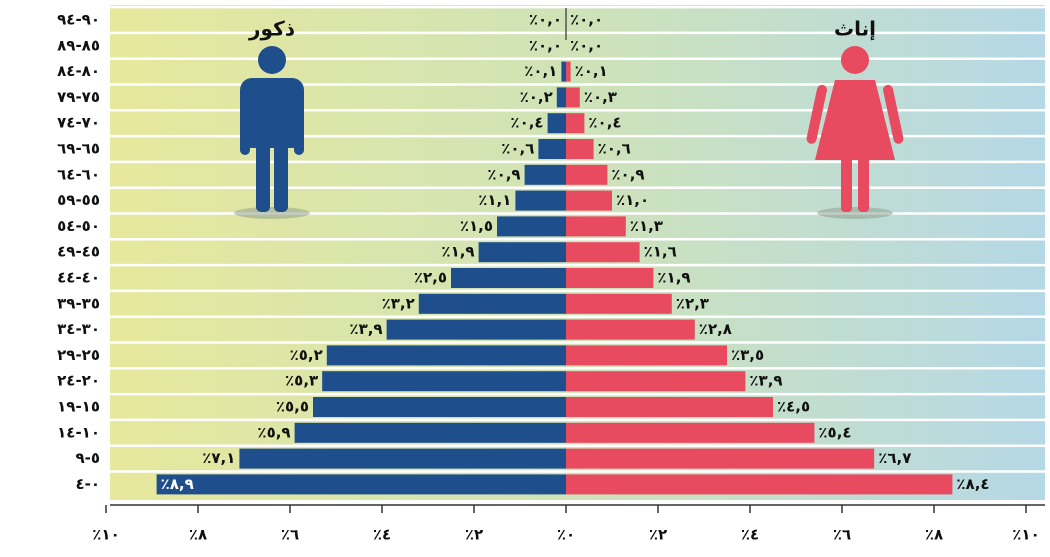  What do you see at coordinates (87, 484) in the screenshot?
I see `age-label: ٤-٠` at bounding box center [87, 484].